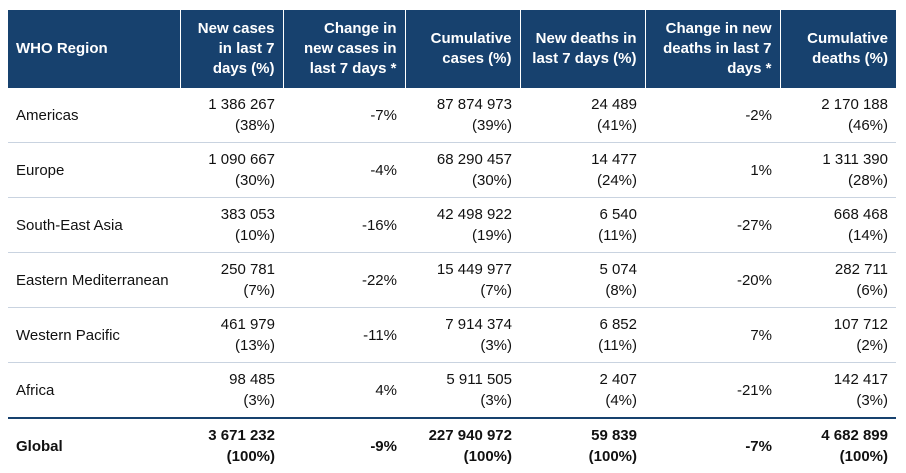  Describe the element at coordinates (618, 214) in the screenshot. I see `cell-value: 6 540` at that location.